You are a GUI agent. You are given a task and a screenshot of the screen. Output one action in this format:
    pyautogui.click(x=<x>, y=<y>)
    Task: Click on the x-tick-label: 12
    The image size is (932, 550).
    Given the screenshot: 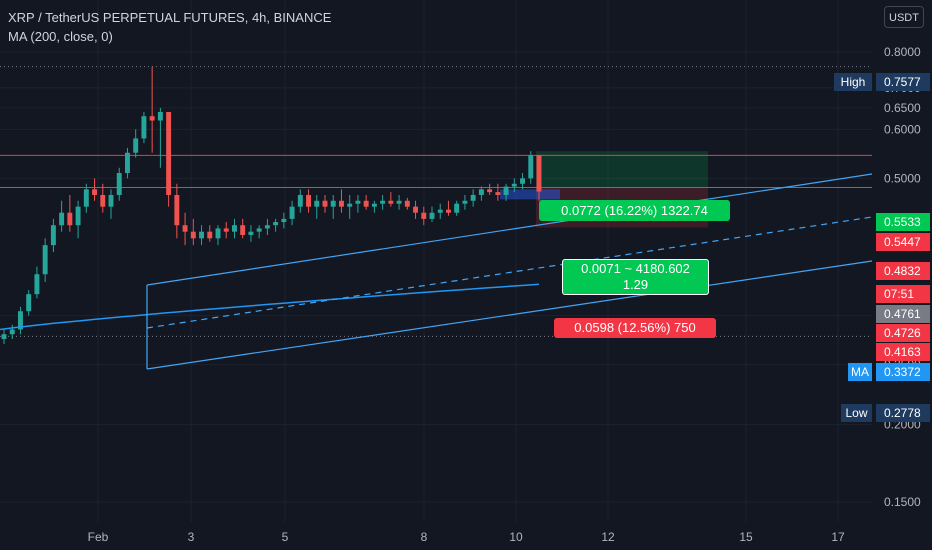 What is the action you would take?
    pyautogui.click(x=608, y=537)
    